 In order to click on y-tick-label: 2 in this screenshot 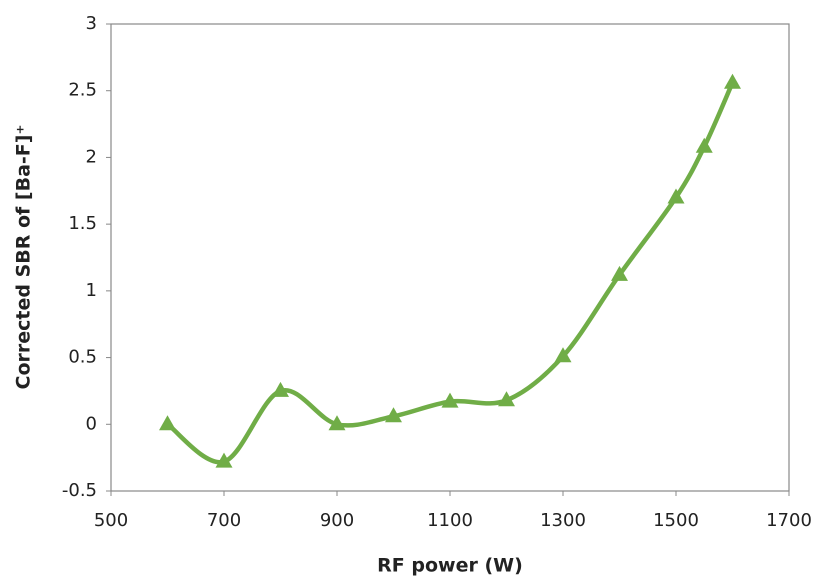, I will do `click(91, 156)`.